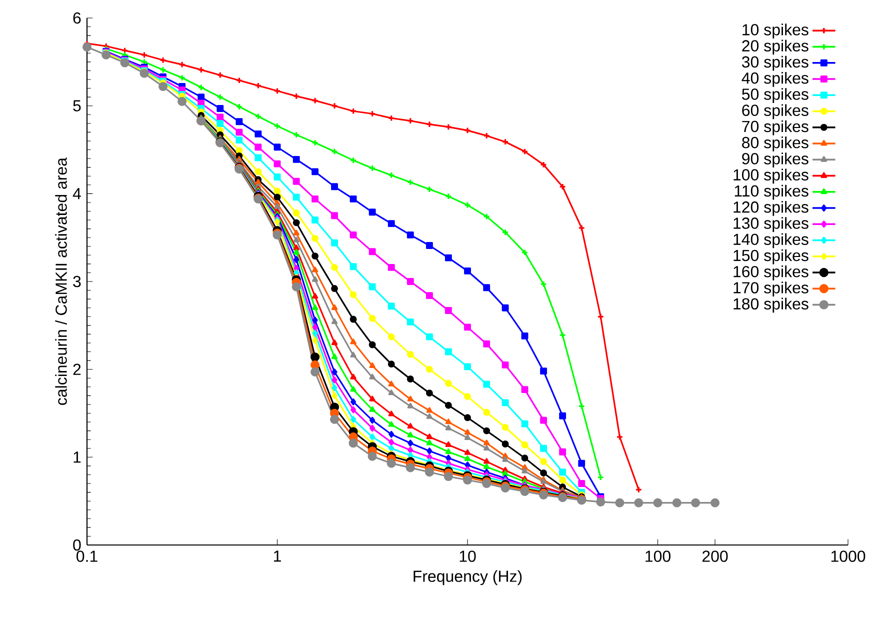  What do you see at coordinates (87, 556) in the screenshot?
I see `x-tick-label: 0.1` at bounding box center [87, 556].